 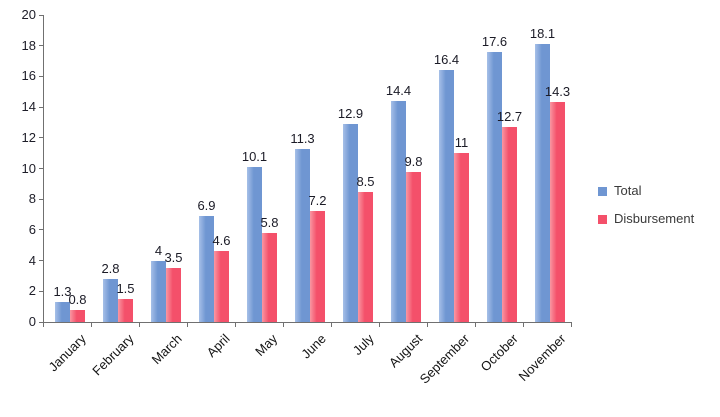 What do you see at coordinates (254, 156) in the screenshot?
I see `value-label-total-may: 10.1` at bounding box center [254, 156].